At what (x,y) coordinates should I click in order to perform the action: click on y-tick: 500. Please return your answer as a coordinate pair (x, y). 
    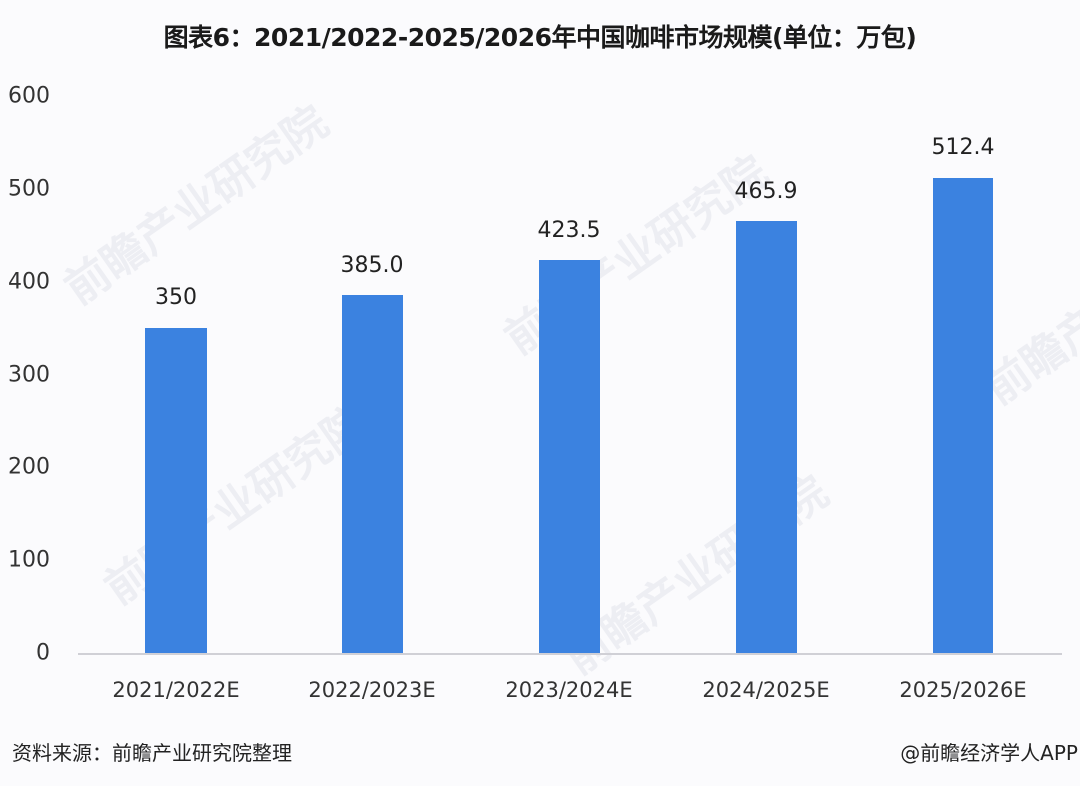
    Looking at the image, I should click on (29, 189).